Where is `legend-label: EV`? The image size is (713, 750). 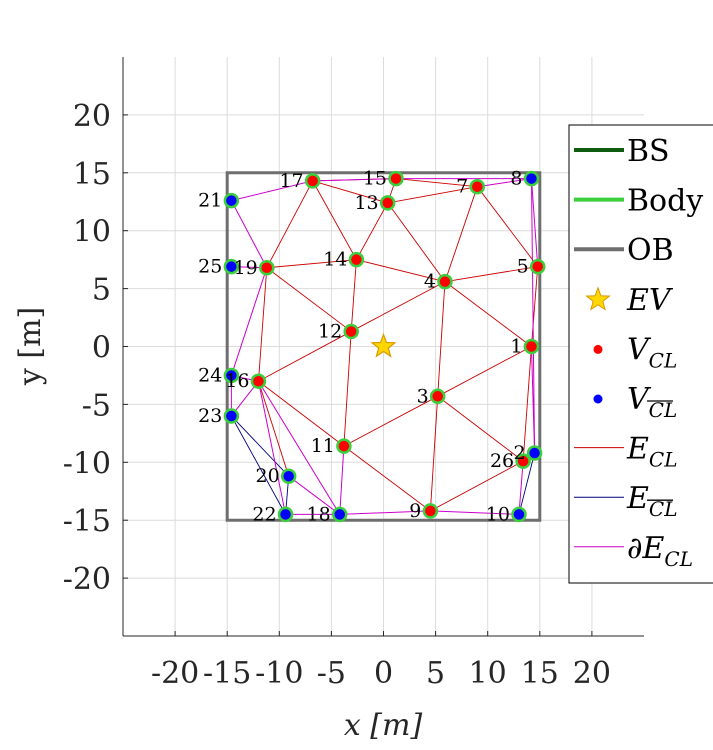
legend-label: EV is located at coordinates (650, 300).